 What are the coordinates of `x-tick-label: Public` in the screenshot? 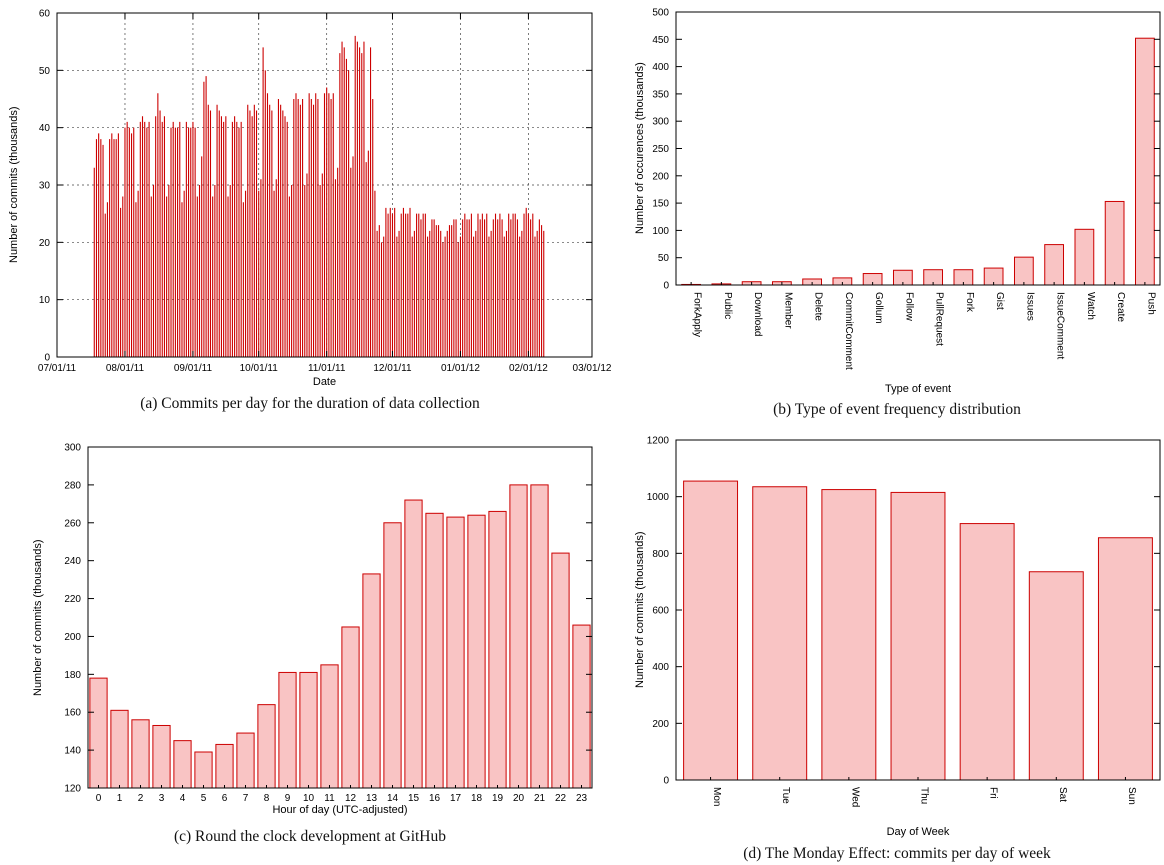 It's located at (727, 305).